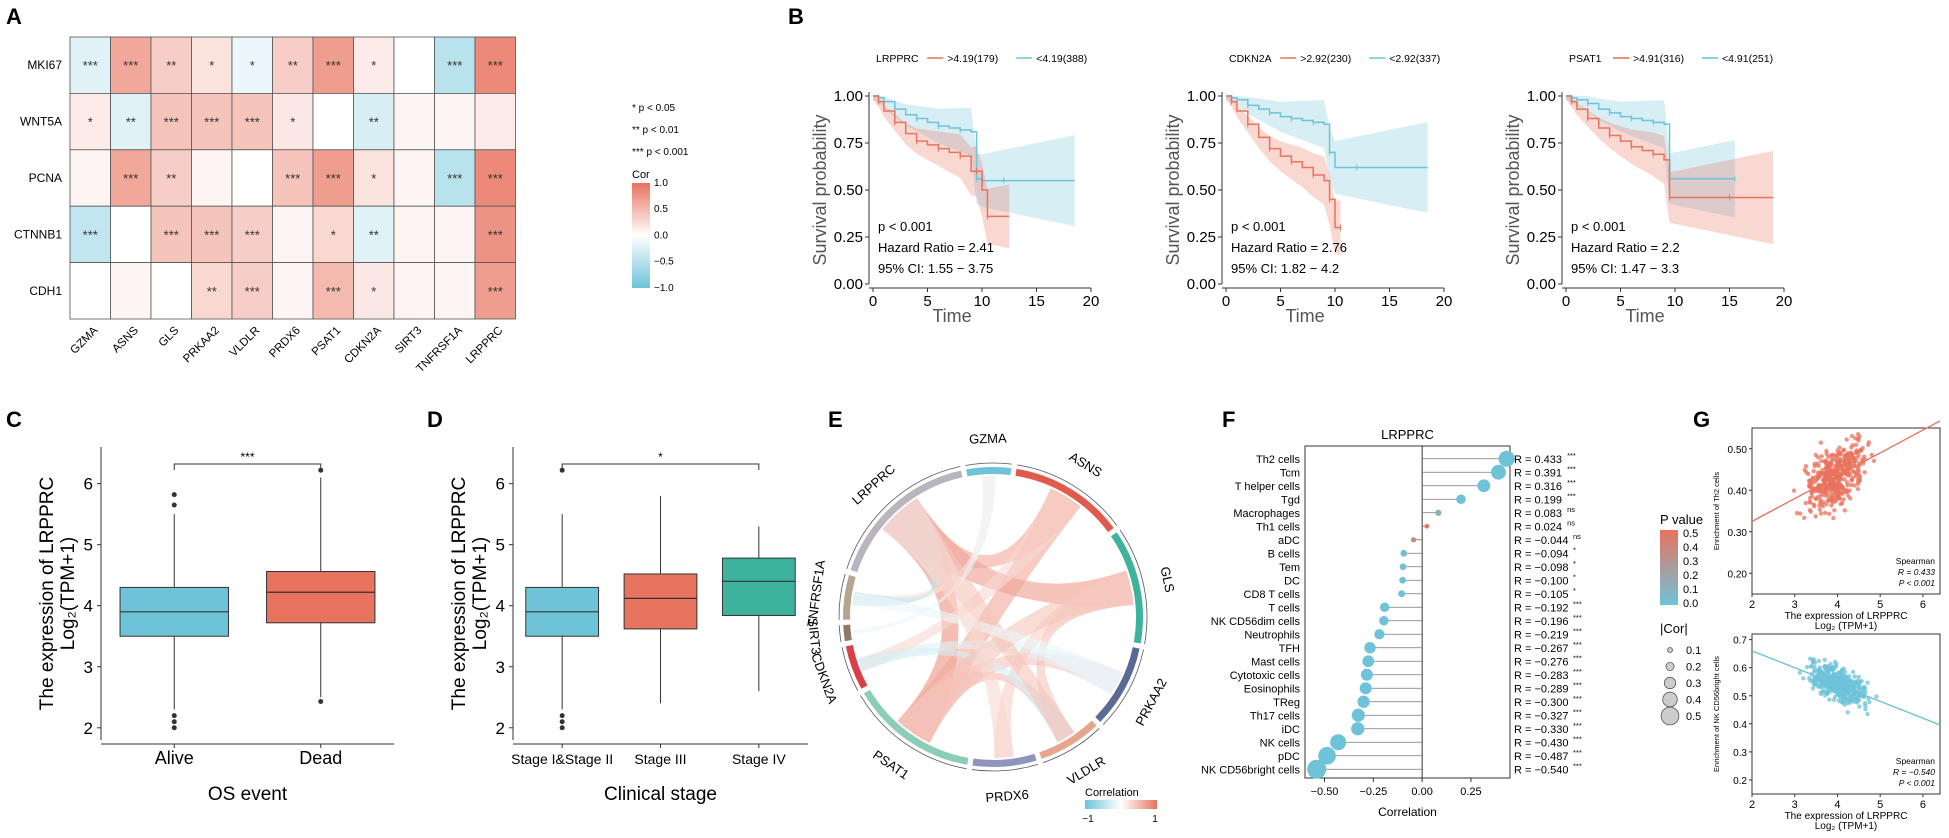  I want to click on box-y-tick-label: 5, so click(500, 545).